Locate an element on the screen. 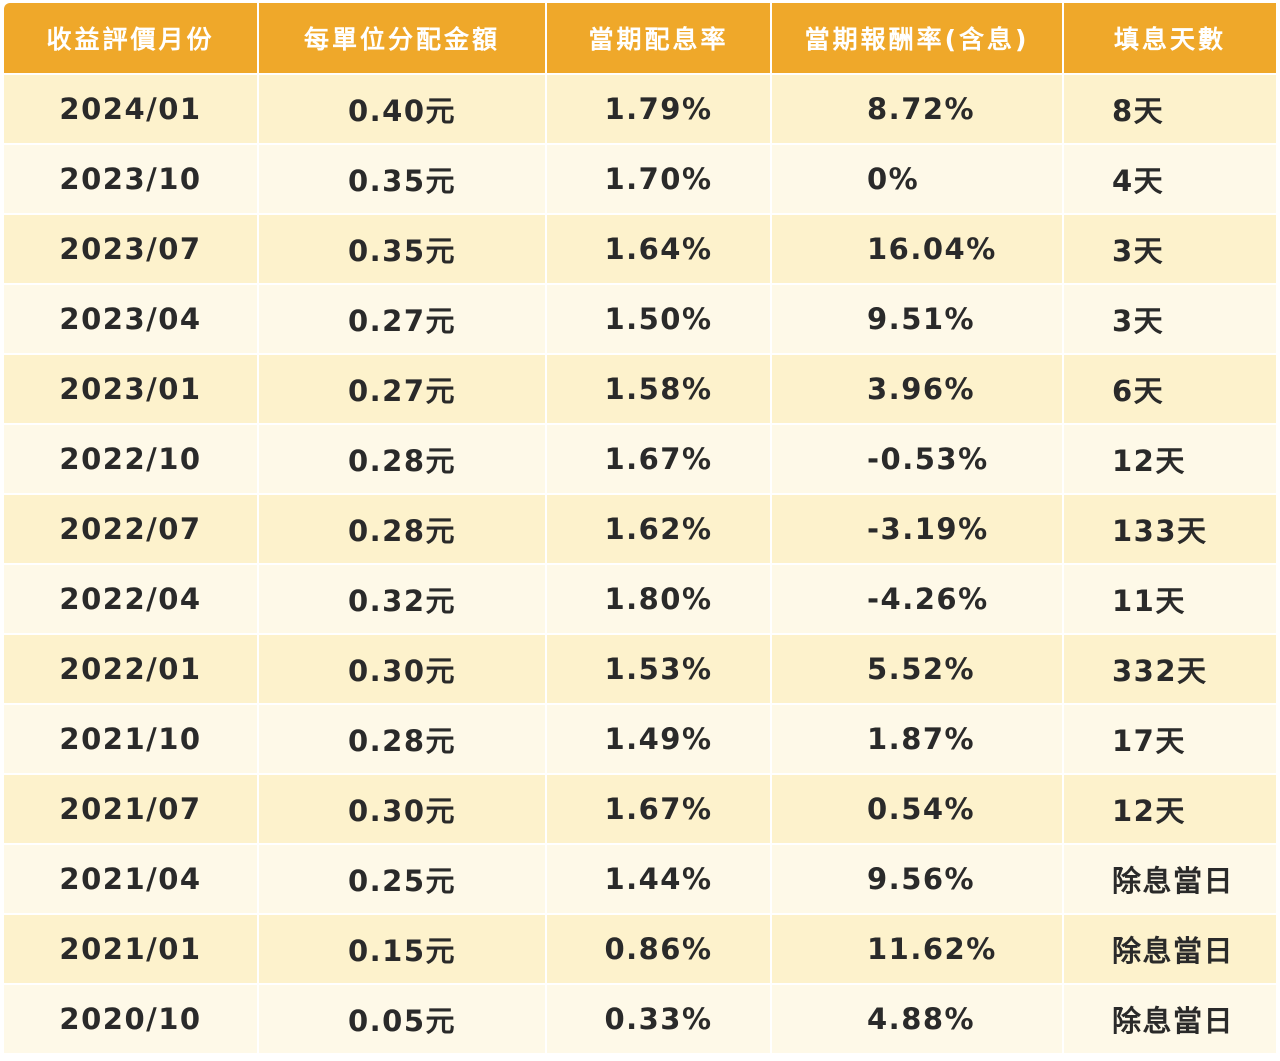 The image size is (1280, 1061). table-cell: 8.72% is located at coordinates (917, 109).